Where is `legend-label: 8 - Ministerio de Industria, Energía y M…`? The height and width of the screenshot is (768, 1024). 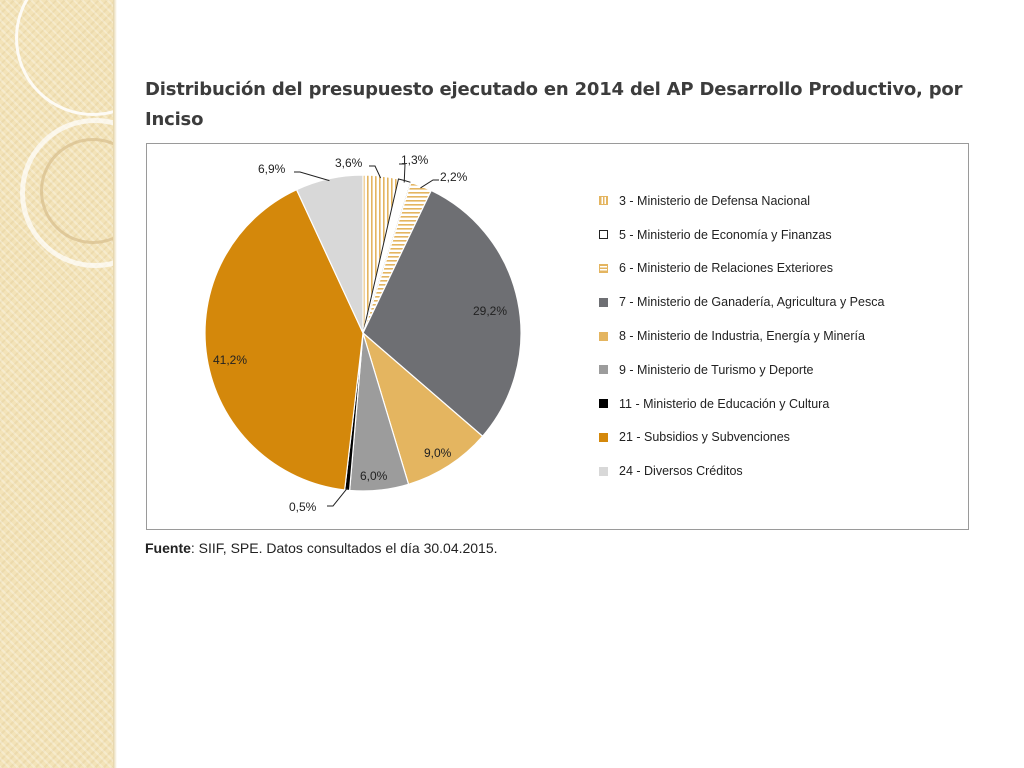 legend-label: 8 - Ministerio de Industria, Energía y M… is located at coordinates (742, 336).